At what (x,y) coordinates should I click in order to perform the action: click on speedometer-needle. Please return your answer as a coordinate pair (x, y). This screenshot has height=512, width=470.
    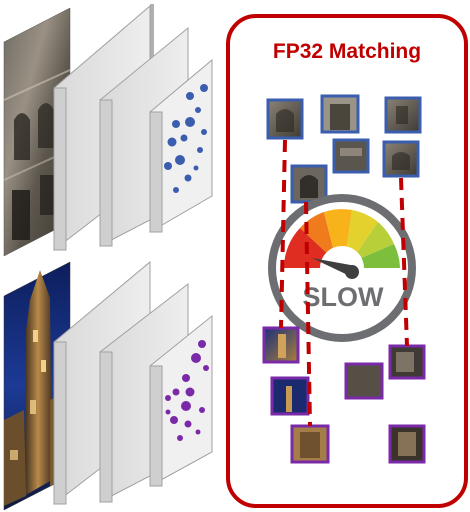
    Looking at the image, I should click on (334, 268).